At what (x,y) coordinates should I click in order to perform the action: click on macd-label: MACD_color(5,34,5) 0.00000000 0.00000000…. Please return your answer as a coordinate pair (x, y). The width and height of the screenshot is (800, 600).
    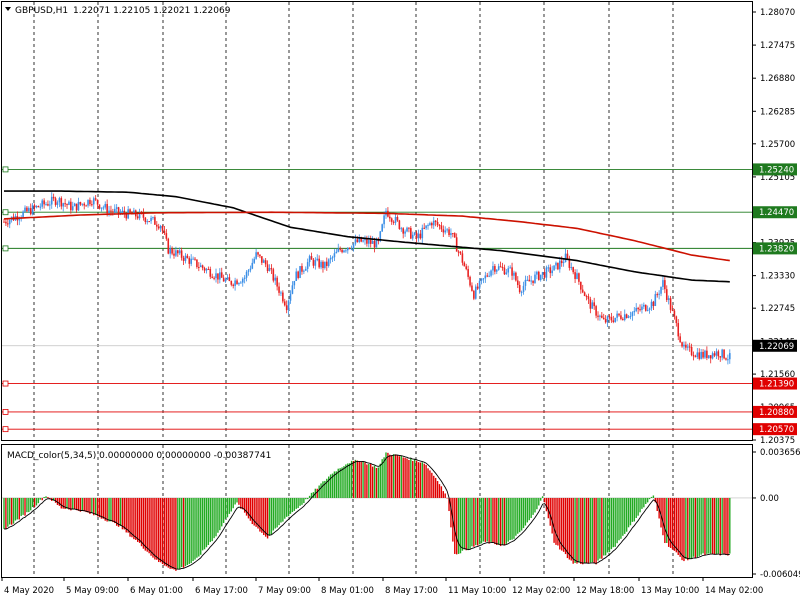
    Looking at the image, I should click on (139, 456).